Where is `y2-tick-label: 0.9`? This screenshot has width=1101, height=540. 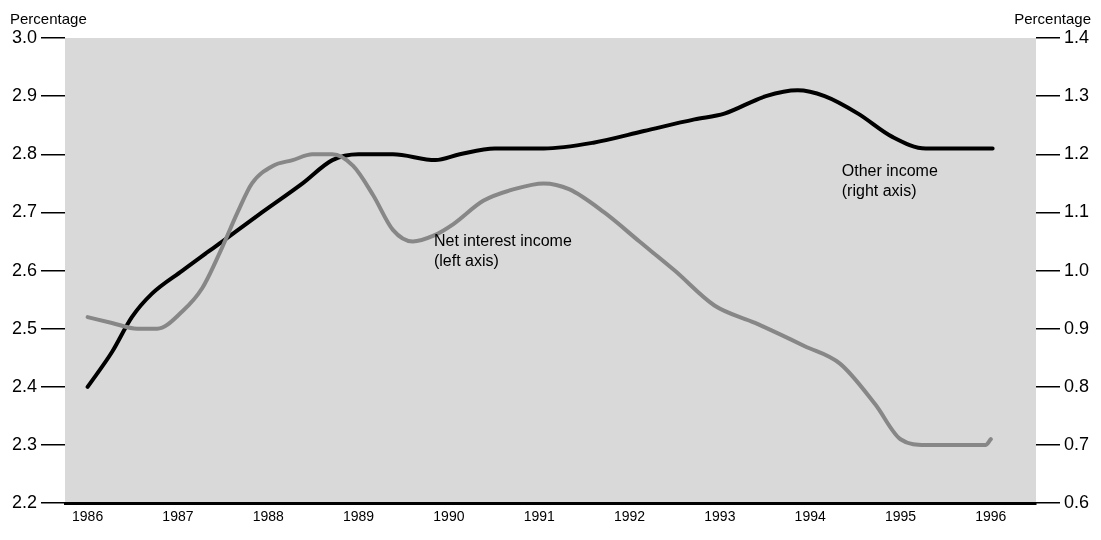 y2-tick-label: 0.9 is located at coordinates (1076, 327).